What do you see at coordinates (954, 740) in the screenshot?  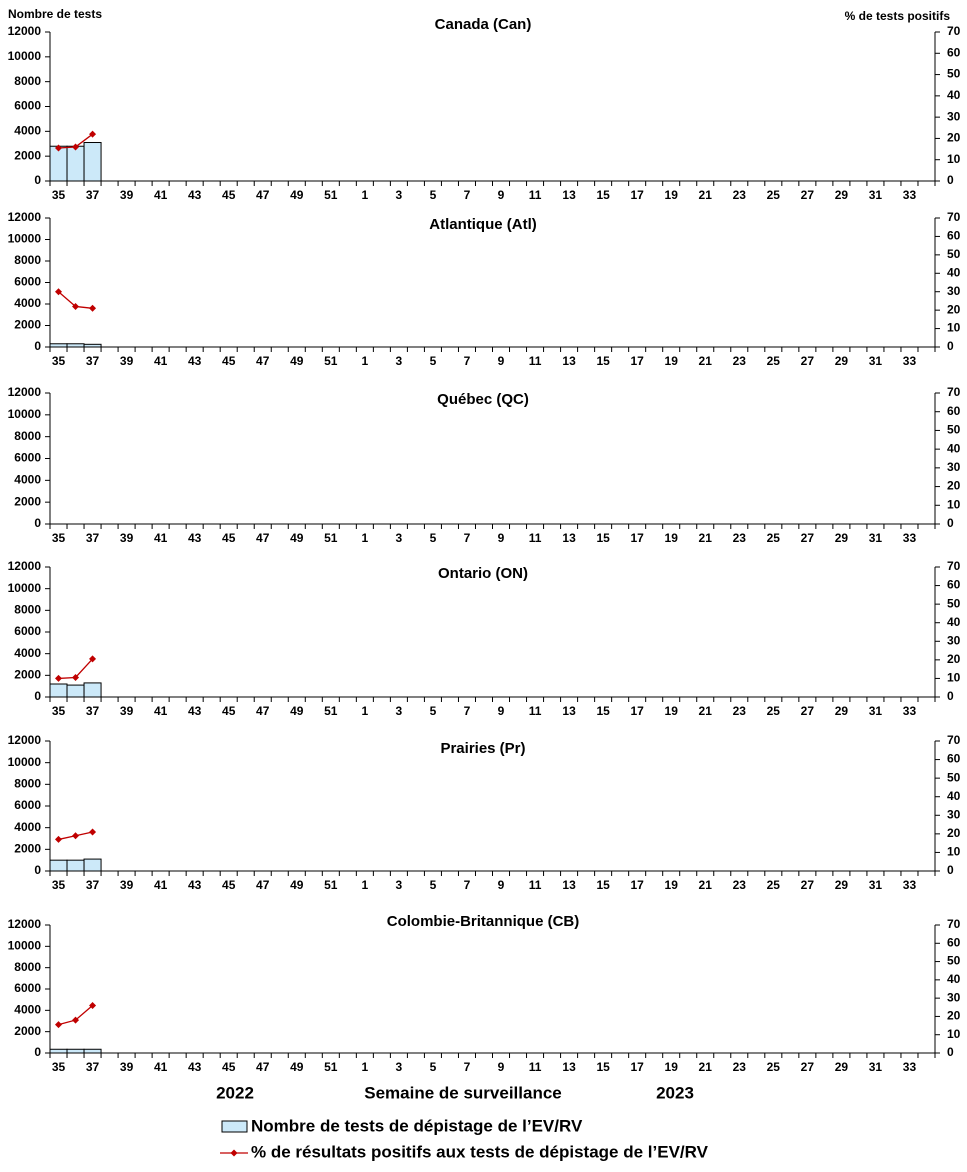 I see `y2-tick-label: 70` at bounding box center [954, 740].